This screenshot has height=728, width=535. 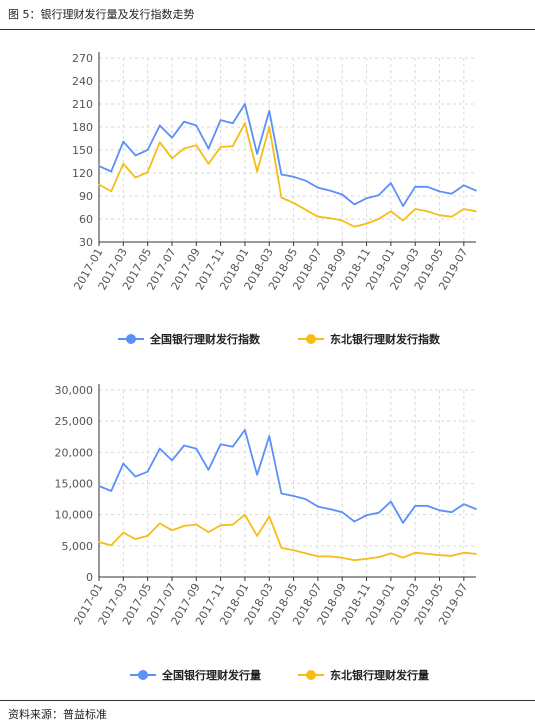 What do you see at coordinates (205, 339) in the screenshot?
I see `legend-label: 全国银行理财发行指数` at bounding box center [205, 339].